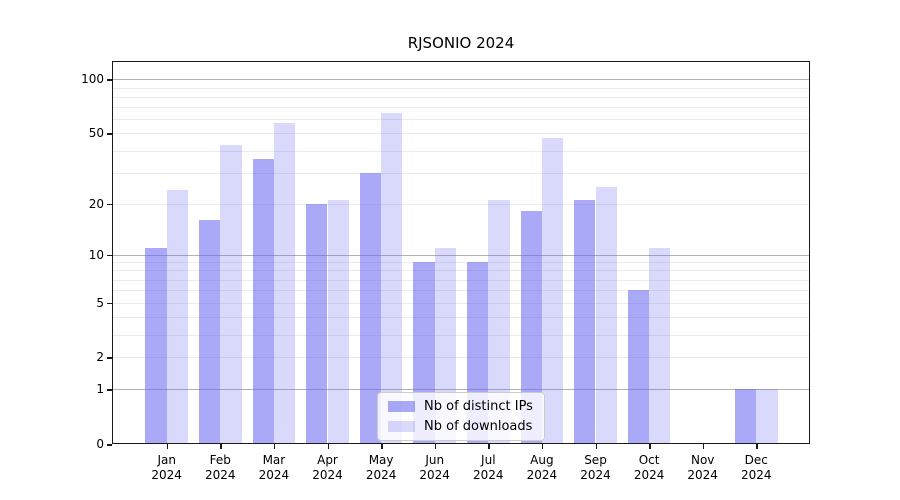 The image size is (900, 500). Describe the element at coordinates (703, 446) in the screenshot. I see `x-tick-nov` at that location.